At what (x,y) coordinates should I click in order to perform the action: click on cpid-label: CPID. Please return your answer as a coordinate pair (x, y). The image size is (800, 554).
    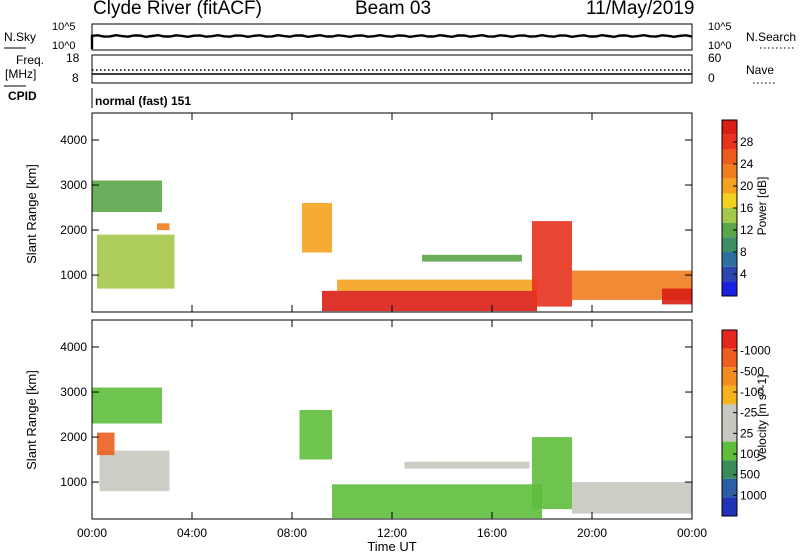
    Looking at the image, I should click on (22, 96).